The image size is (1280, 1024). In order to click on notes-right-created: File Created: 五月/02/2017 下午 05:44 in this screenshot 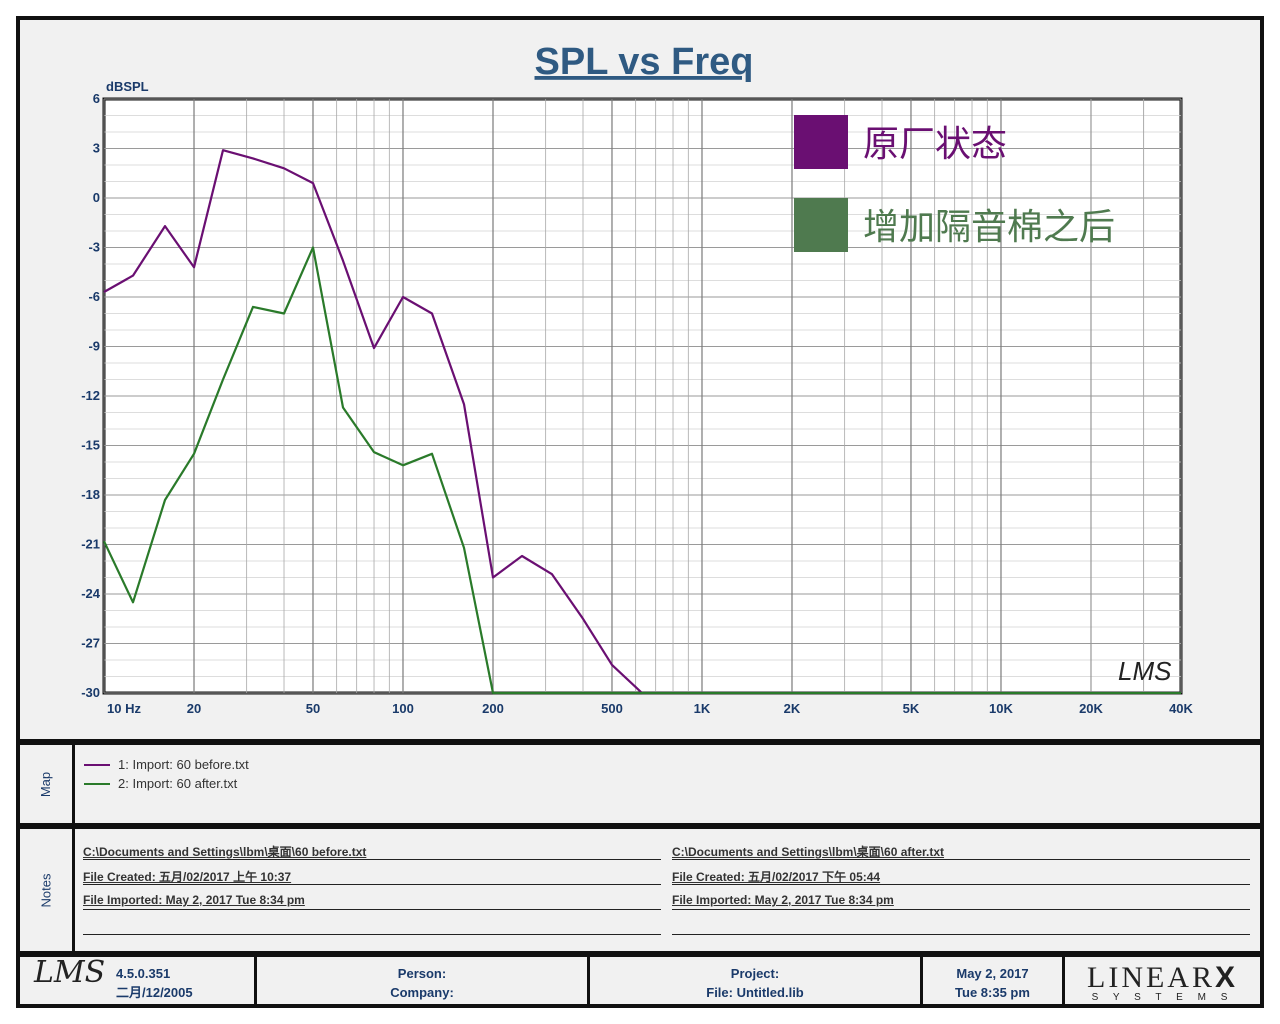, I will do `click(961, 872)`.